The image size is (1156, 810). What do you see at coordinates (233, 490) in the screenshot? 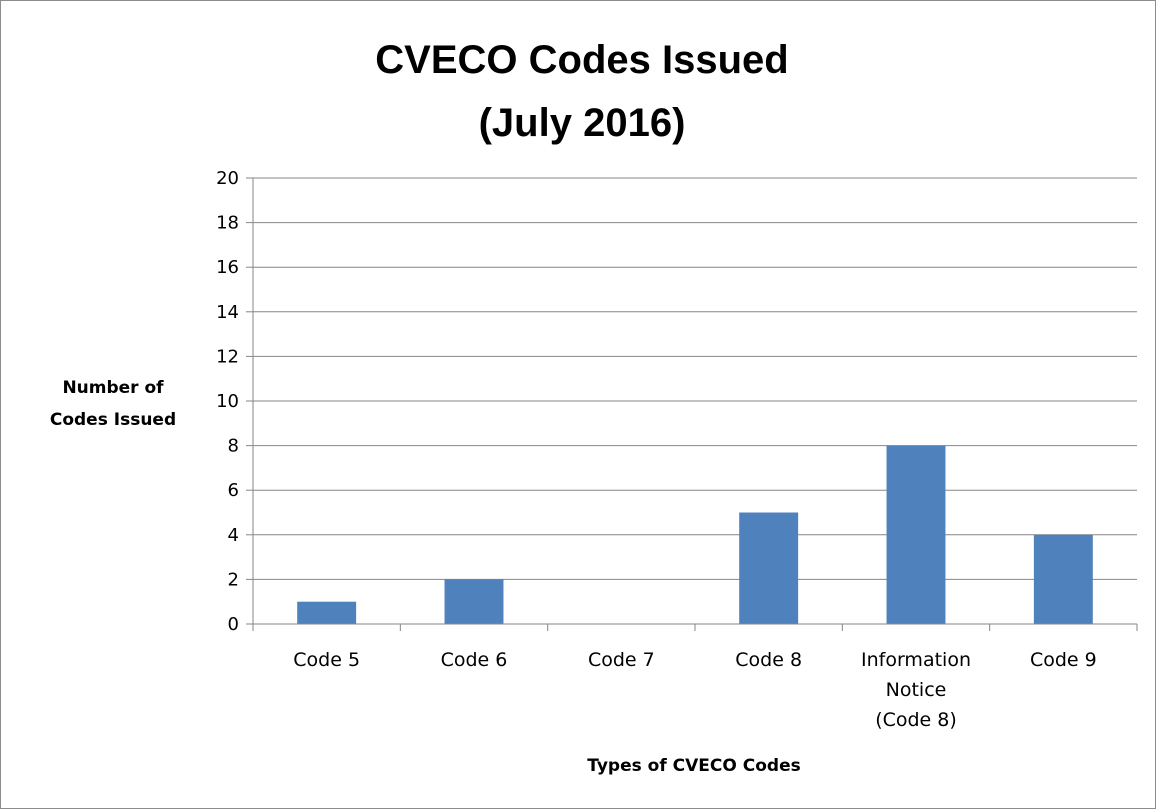
I see `y-tick-label: 6` at bounding box center [233, 490].